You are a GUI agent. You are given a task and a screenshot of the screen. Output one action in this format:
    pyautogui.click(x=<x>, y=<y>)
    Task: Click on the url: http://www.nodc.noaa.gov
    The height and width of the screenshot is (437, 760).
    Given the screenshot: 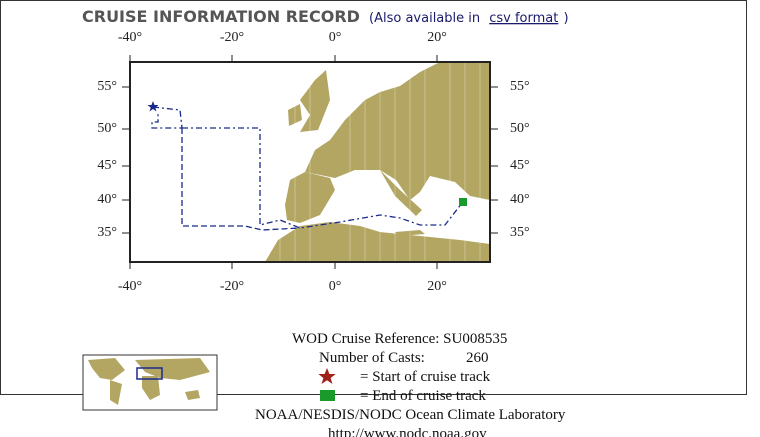 What is the action you would take?
    pyautogui.click(x=407, y=431)
    